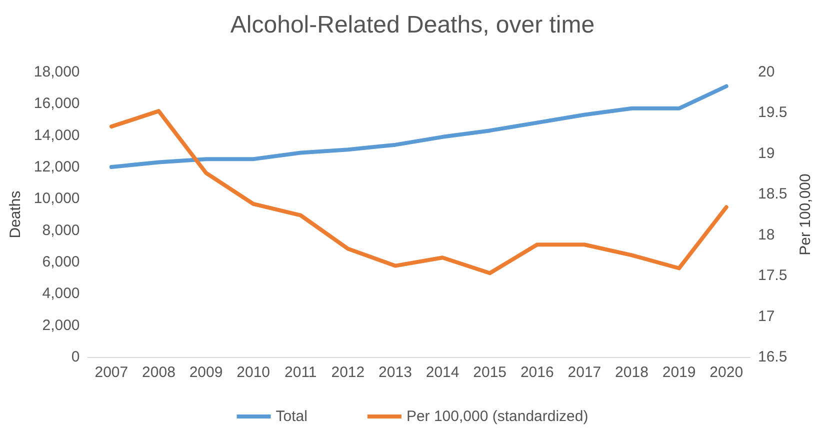 This screenshot has width=825, height=435. What do you see at coordinates (300, 372) in the screenshot?
I see `x-tick-label: 2011` at bounding box center [300, 372].